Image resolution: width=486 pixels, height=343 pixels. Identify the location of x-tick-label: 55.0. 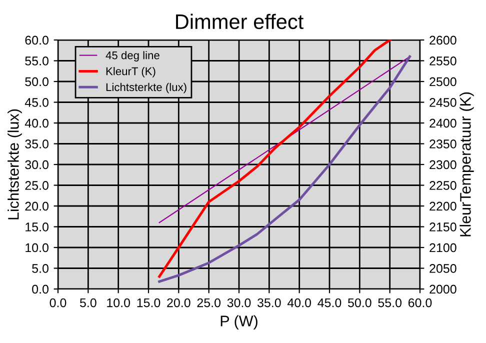
(390, 303).